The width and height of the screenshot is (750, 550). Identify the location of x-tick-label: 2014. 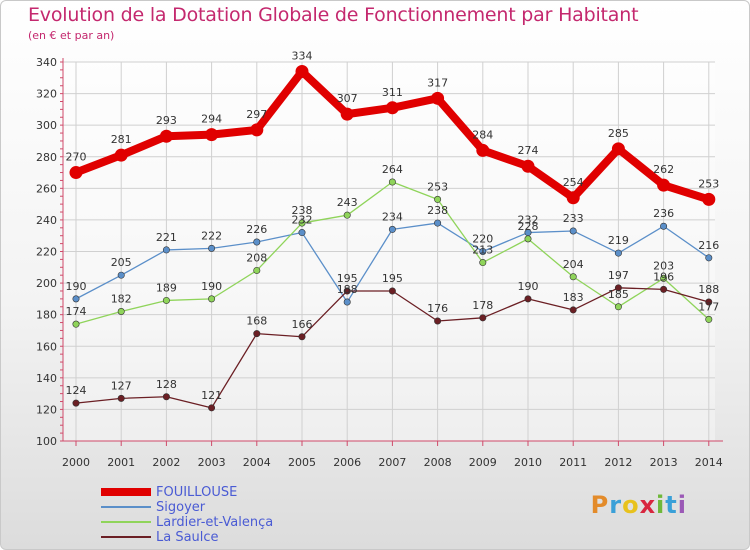
(709, 462).